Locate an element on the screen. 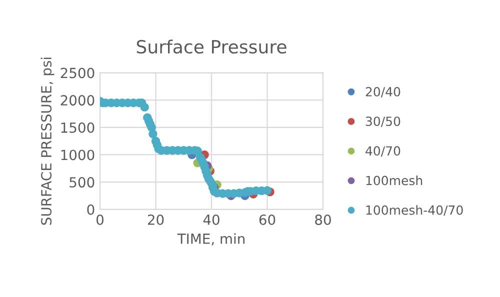  y-tick-label: 2000 is located at coordinates (77, 100).